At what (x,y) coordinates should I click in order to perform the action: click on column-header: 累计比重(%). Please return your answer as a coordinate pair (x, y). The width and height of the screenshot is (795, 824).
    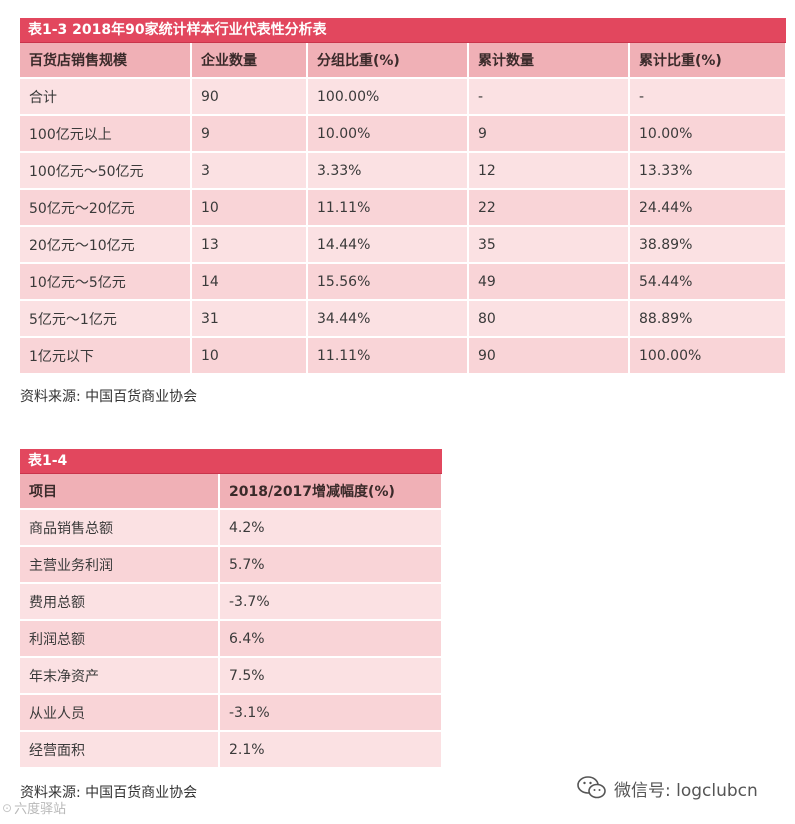
    Looking at the image, I should click on (708, 61).